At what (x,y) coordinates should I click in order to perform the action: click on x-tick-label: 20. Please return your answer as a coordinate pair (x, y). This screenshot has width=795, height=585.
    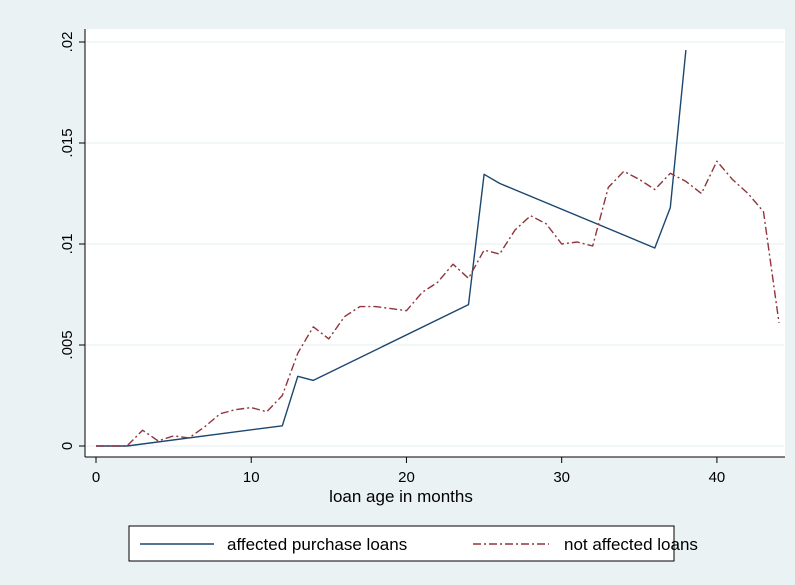
    Looking at the image, I should click on (406, 477).